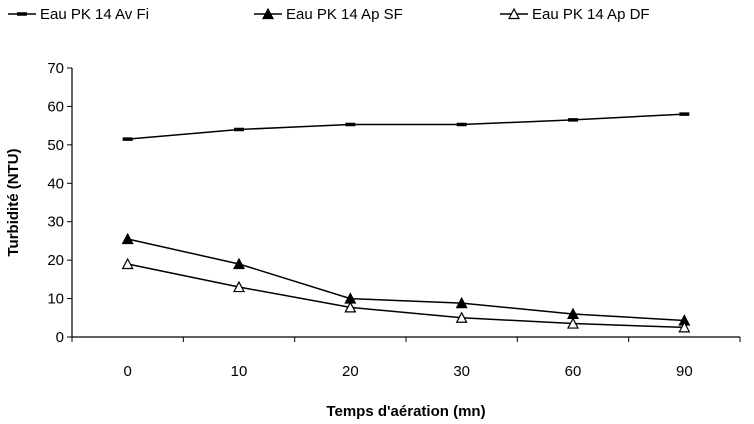  Describe the element at coordinates (55, 260) in the screenshot. I see `y-tick-label: 20` at that location.